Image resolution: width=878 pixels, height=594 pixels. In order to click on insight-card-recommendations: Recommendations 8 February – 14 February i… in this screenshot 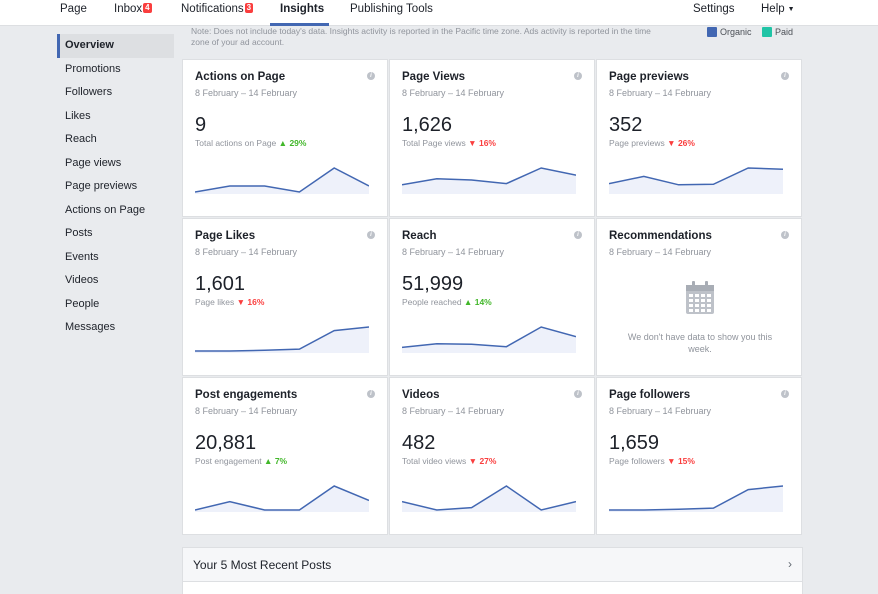, I will do `click(699, 297)`.